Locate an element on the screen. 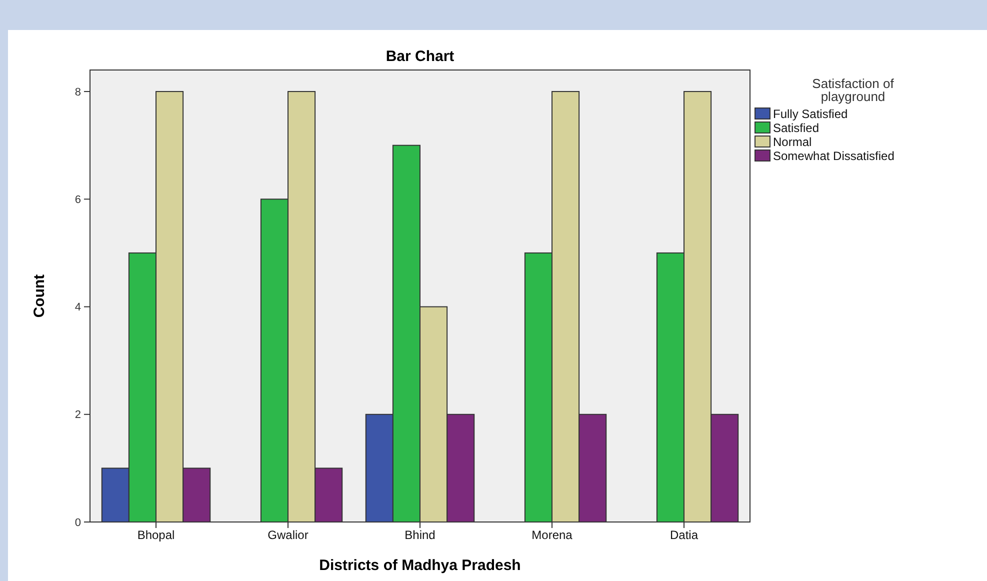  y-axis-title: Count is located at coordinates (39, 296).